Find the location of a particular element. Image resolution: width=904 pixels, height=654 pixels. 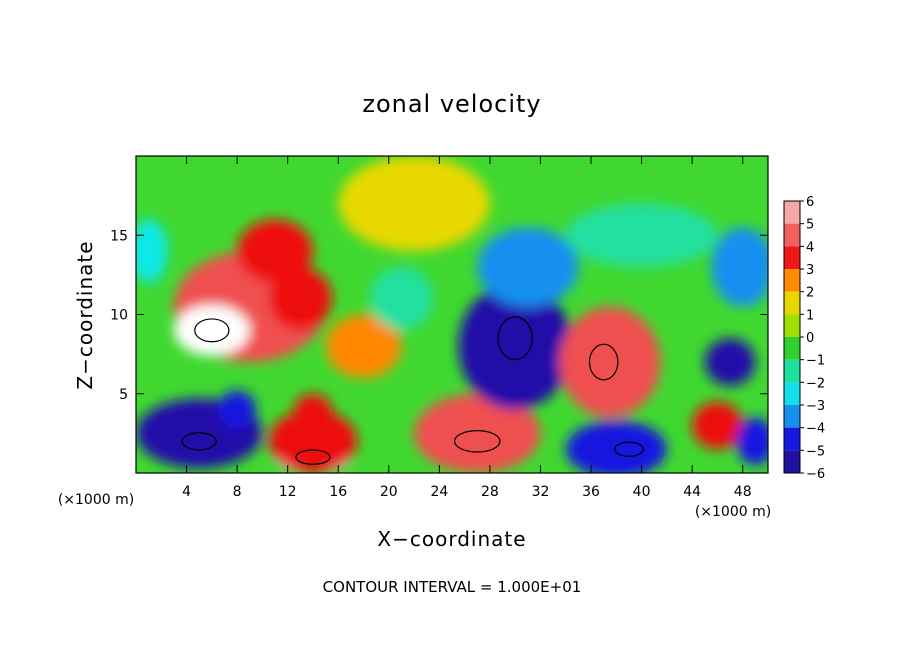

colorbar-label: 6 is located at coordinates (810, 202).